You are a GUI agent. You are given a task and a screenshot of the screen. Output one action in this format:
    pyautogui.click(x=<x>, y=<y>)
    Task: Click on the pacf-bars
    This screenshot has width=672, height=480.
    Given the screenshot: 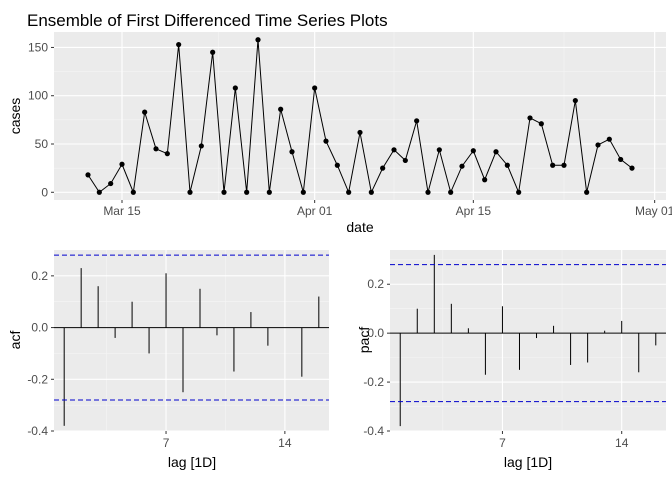 What is the action you would take?
    pyautogui.click(x=528, y=340)
    